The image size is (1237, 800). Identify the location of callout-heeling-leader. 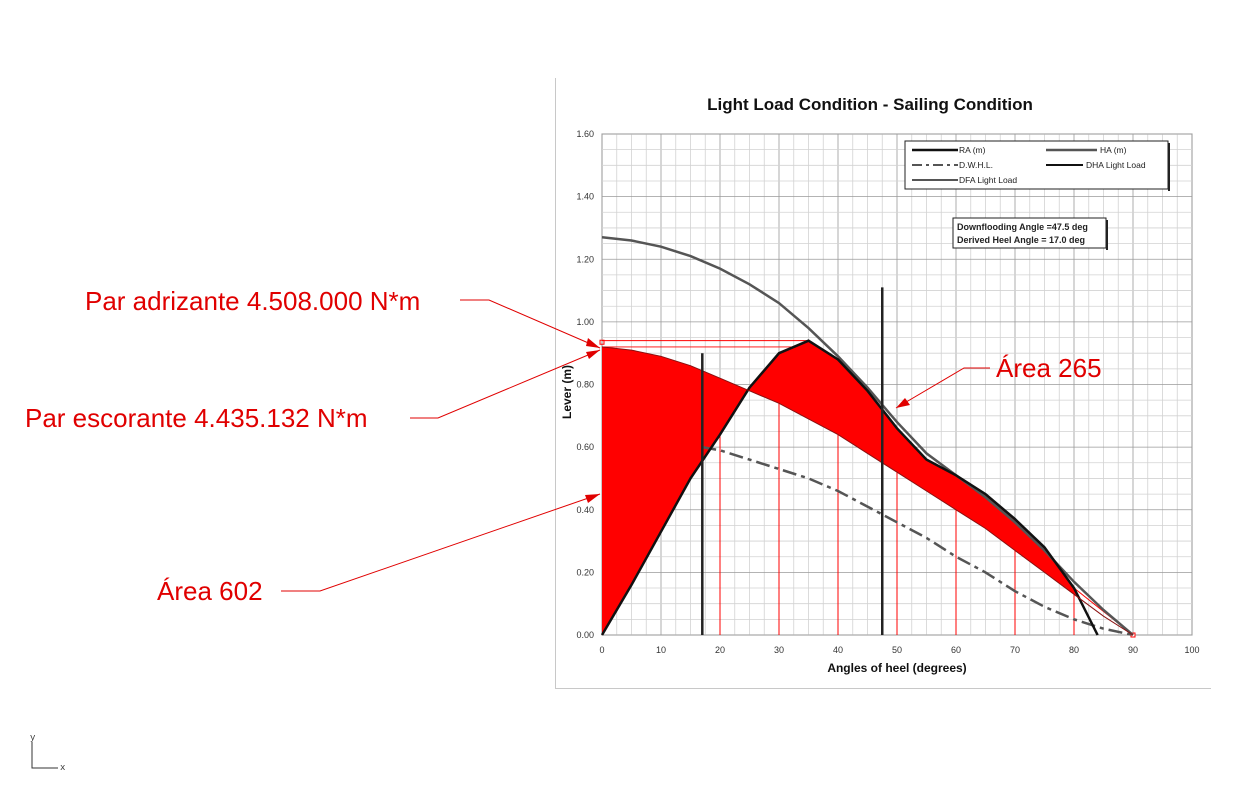
(505, 384).